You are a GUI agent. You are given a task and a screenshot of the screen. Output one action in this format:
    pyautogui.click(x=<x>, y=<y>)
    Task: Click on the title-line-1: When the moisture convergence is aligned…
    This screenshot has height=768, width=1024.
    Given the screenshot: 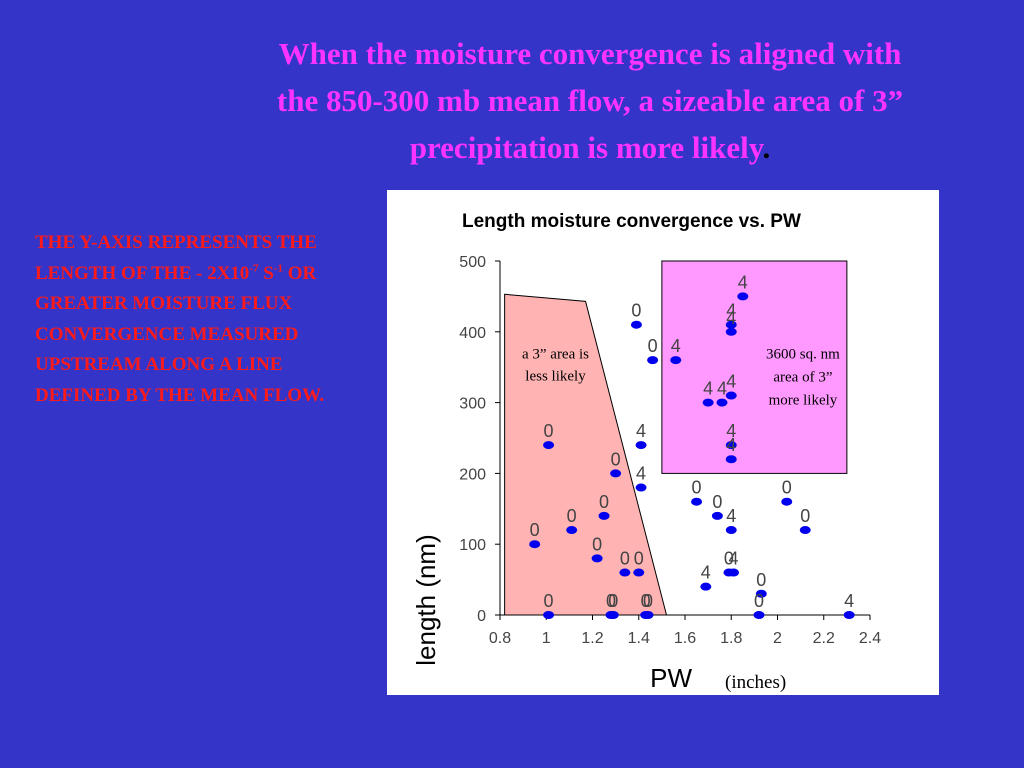 What is the action you would take?
    pyautogui.click(x=590, y=53)
    